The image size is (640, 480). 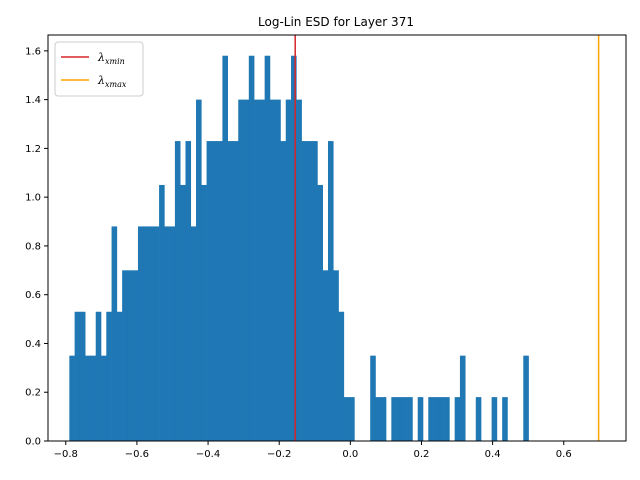 What do you see at coordinates (137, 454) in the screenshot?
I see `x-tick-label: −0.6` at bounding box center [137, 454].